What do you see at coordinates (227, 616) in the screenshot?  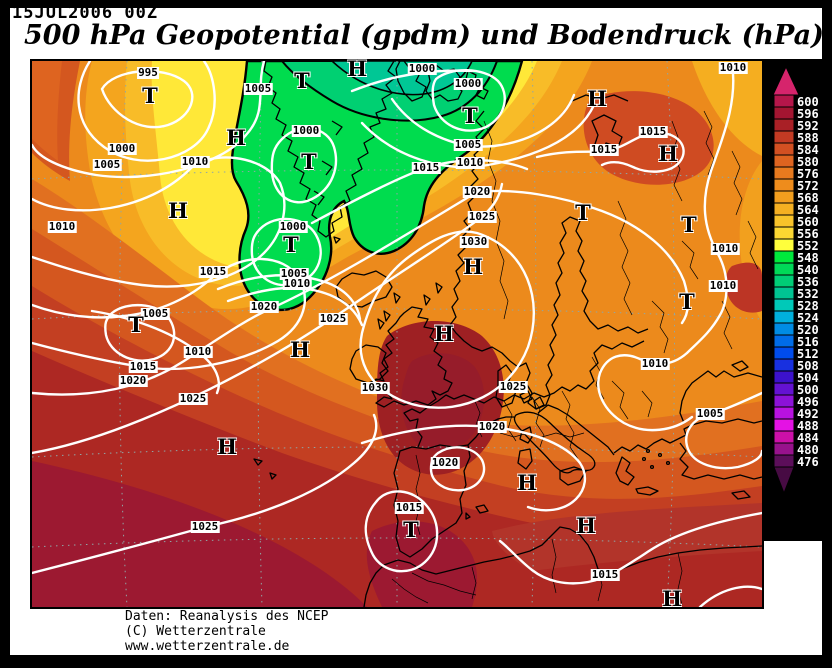 I see `credits-line-data: Daten: Reanalysis des NCEP` at bounding box center [227, 616].